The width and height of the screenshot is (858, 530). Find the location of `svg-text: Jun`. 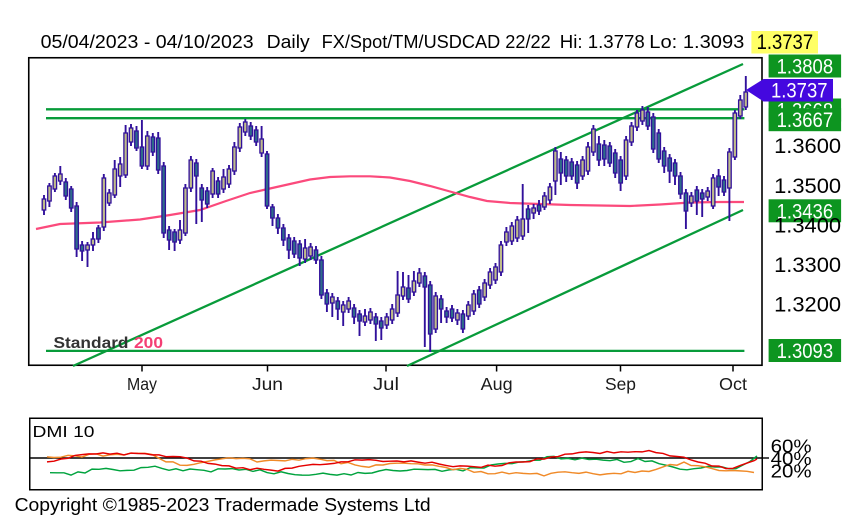

svg-text: Jun is located at coordinates (267, 384).